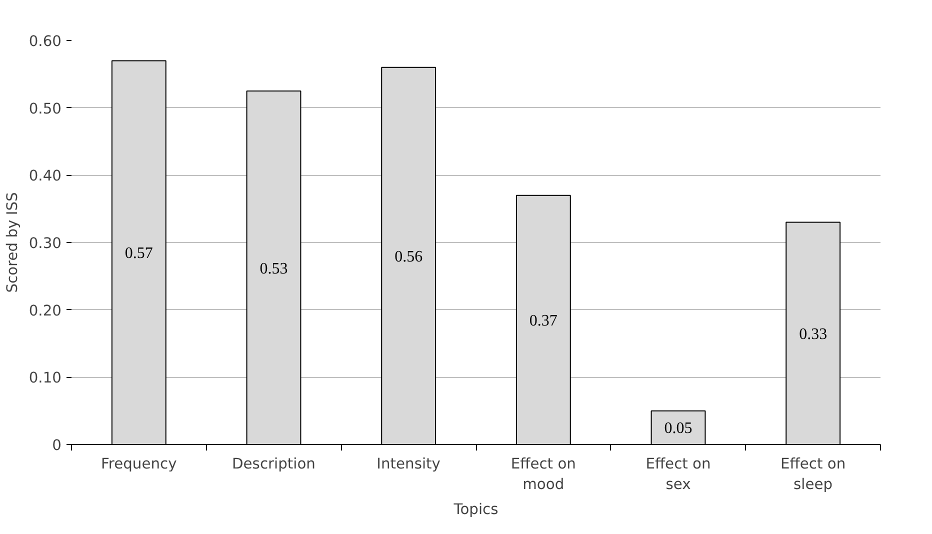 The width and height of the screenshot is (932, 534). Describe the element at coordinates (45, 176) in the screenshot. I see `y-tick-label: 0.40` at that location.